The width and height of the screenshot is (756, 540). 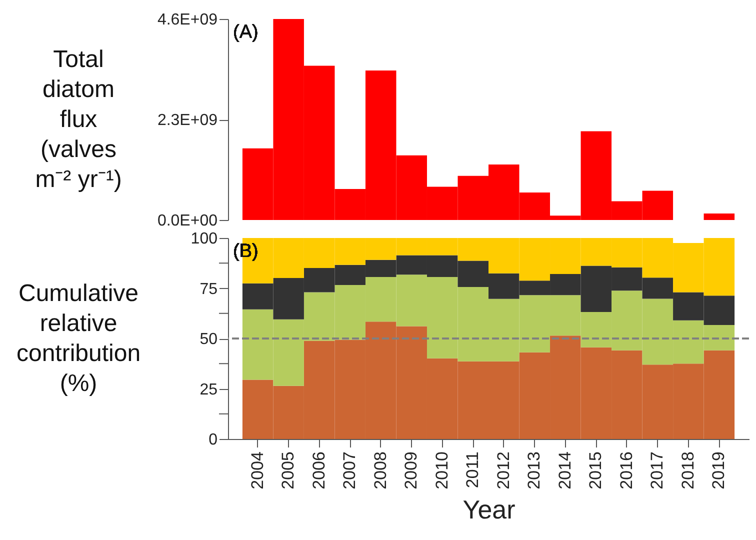 What do you see at coordinates (187, 221) in the screenshot?
I see `y-tick-label: 0.0E+00` at bounding box center [187, 221].